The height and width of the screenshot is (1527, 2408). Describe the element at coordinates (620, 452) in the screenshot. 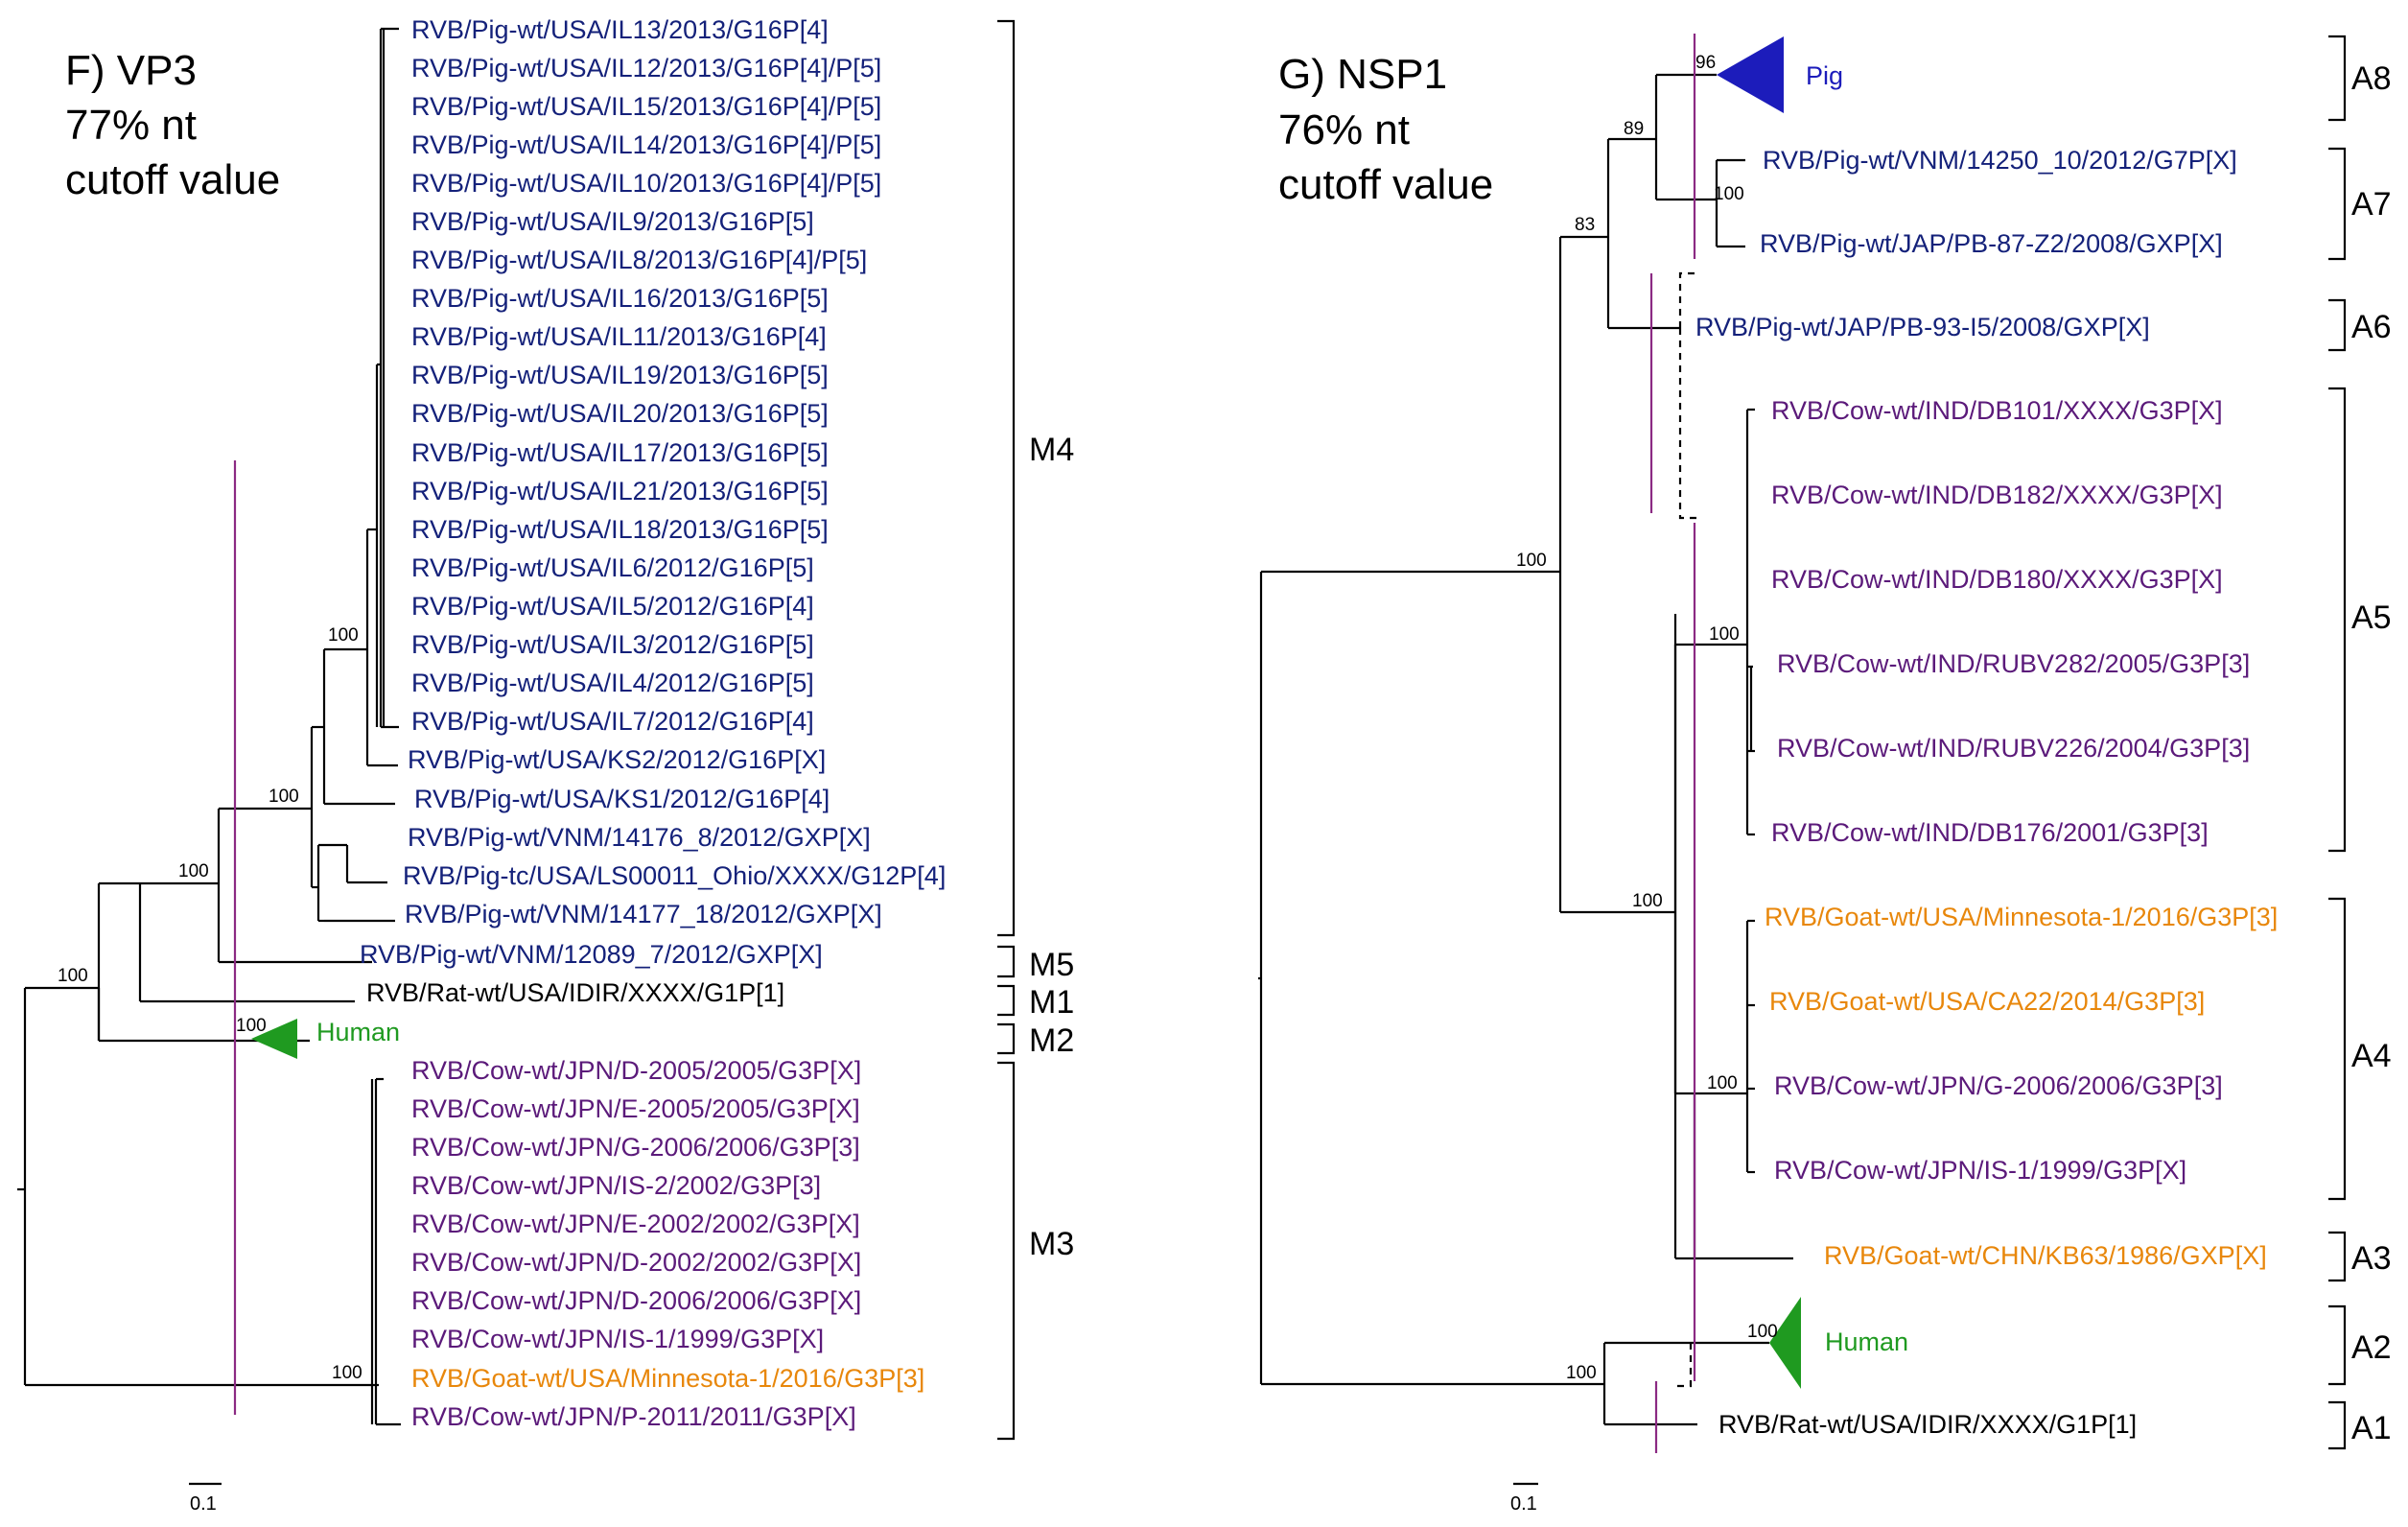

I see `leaf-label: RVB/Pig-wt/USA/IL17/2013/G16P[5]` at that location.